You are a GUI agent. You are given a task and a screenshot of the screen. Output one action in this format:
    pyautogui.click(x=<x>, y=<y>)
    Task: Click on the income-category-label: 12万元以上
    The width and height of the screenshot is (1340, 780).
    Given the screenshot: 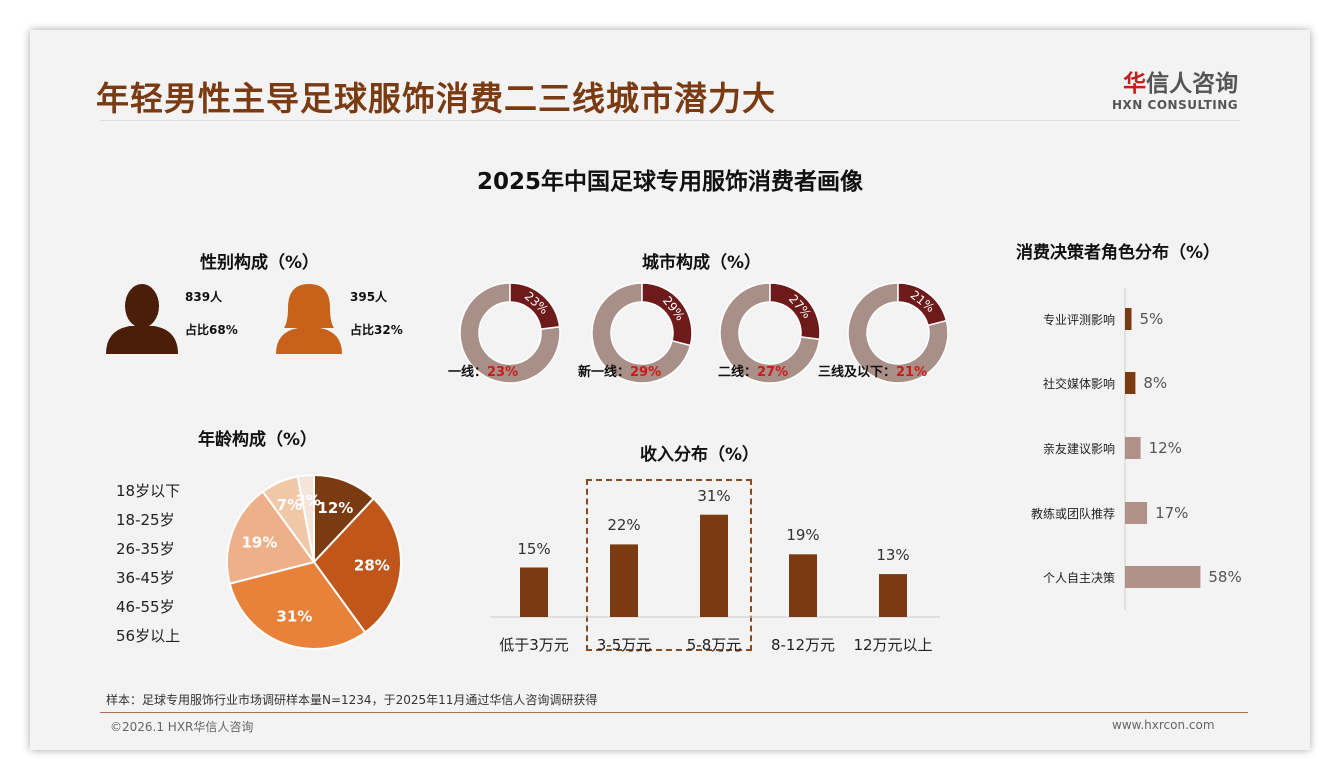 What is the action you would take?
    pyautogui.click(x=893, y=645)
    